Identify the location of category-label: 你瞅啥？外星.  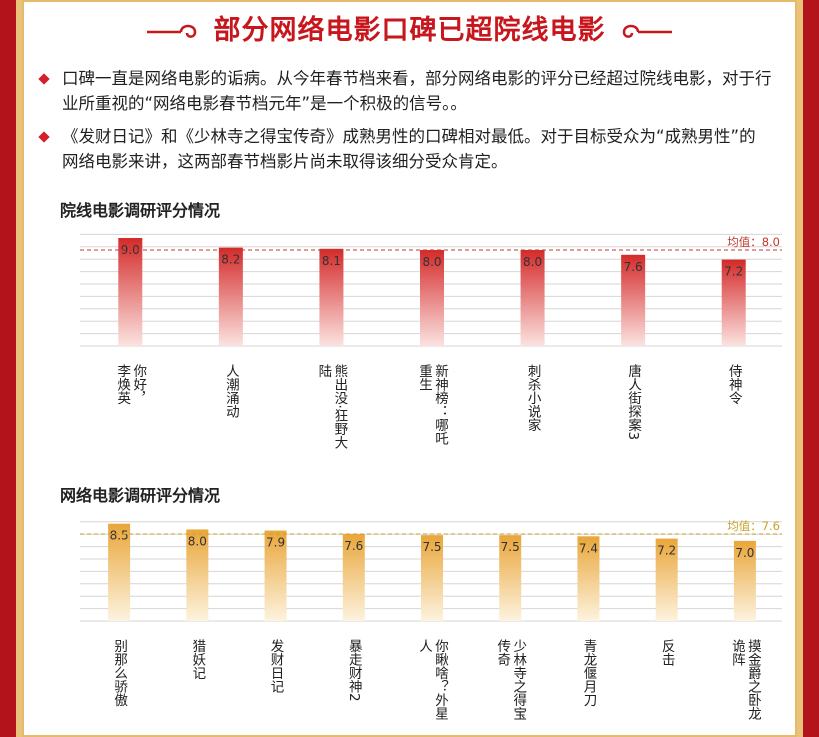
(440, 680).